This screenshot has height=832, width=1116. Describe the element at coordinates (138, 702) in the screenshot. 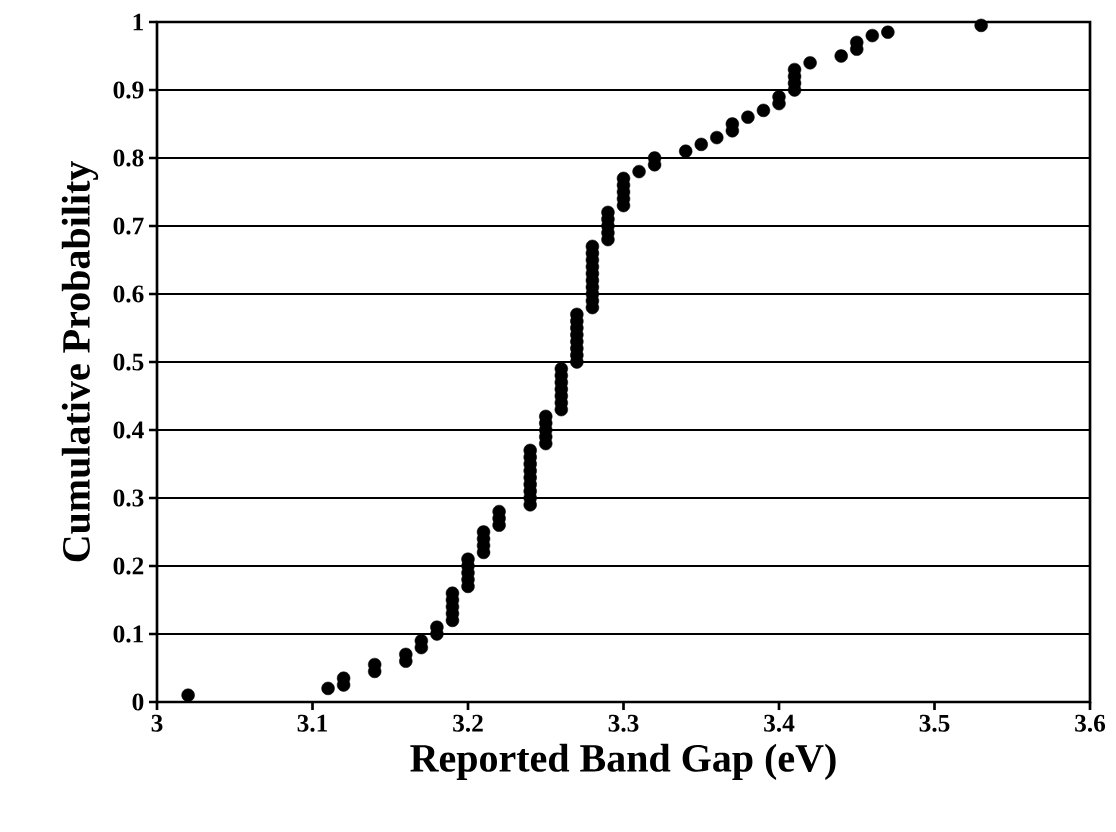

I see `y-tick-label: 0` at that location.